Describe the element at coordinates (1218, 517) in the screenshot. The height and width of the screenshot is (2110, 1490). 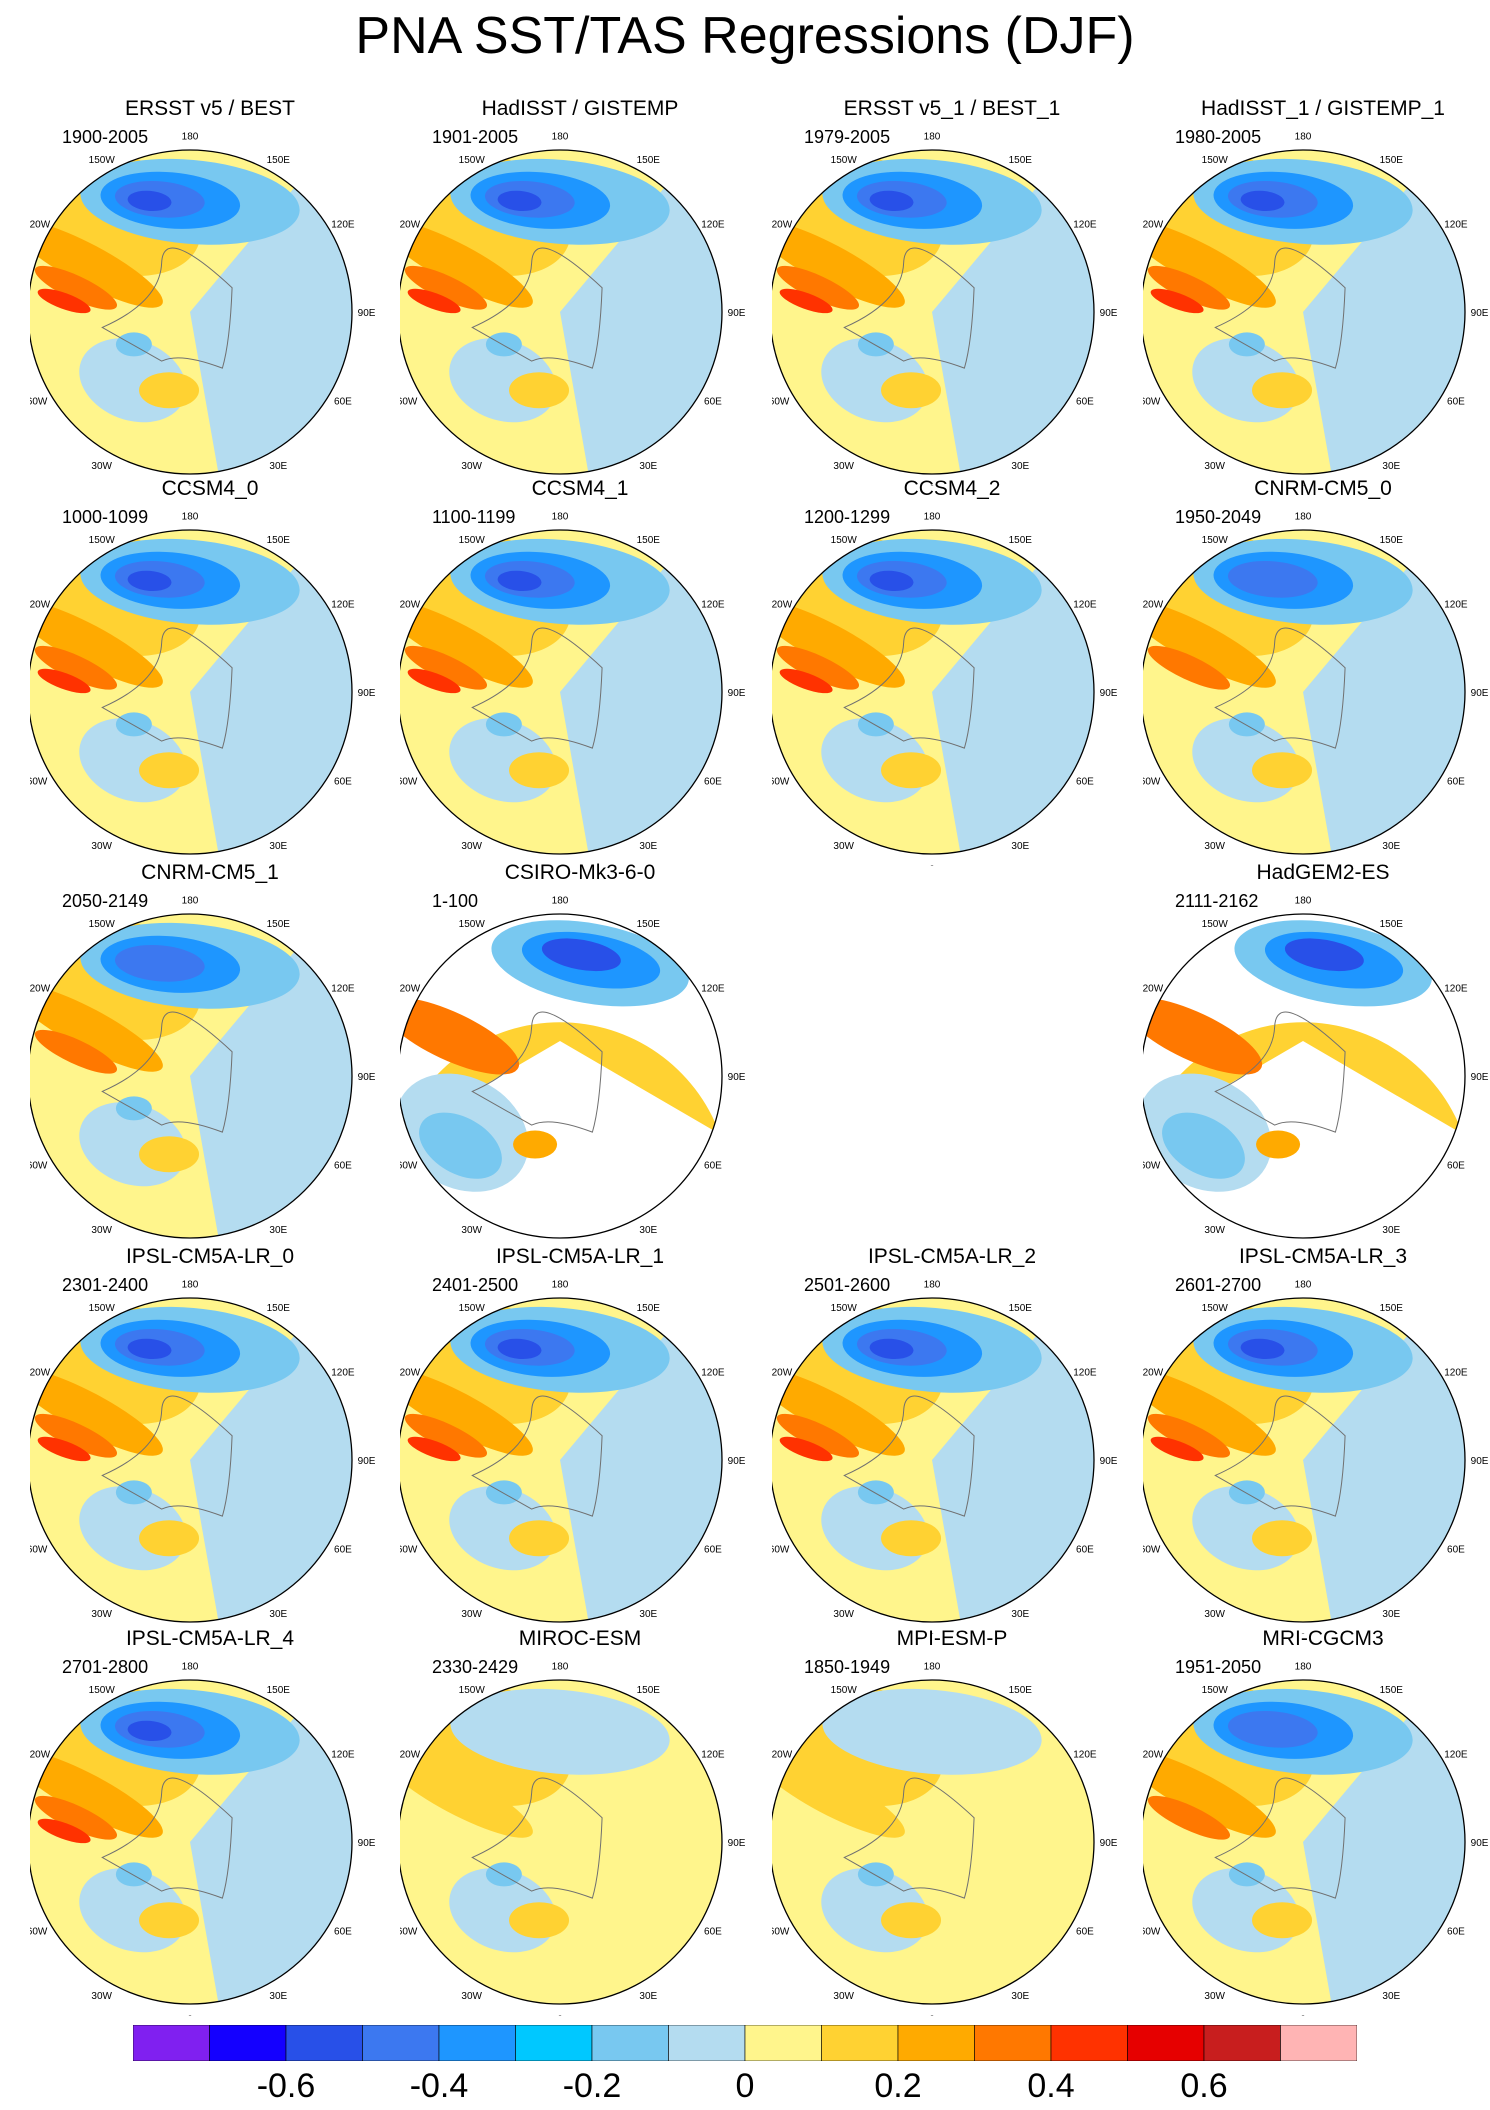
I see `panel-period: 1950-2049` at that location.